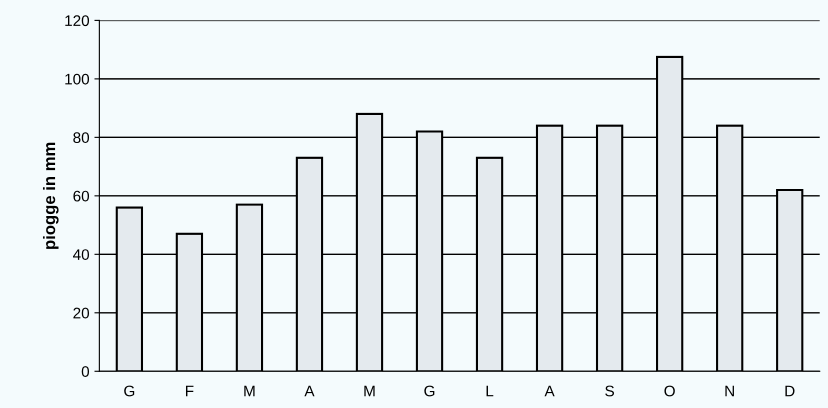 The height and width of the screenshot is (408, 828). Describe the element at coordinates (609, 391) in the screenshot. I see `x-tick-label: S` at that location.